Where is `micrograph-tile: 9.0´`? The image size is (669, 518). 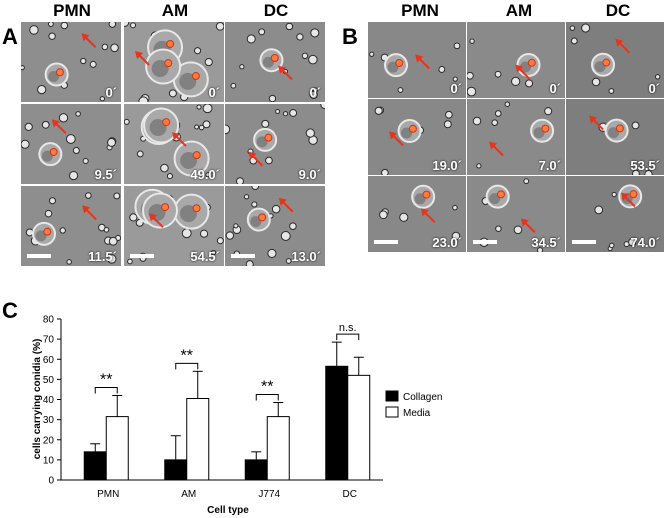 micrograph-tile: 9.0´ is located at coordinates (275, 144).